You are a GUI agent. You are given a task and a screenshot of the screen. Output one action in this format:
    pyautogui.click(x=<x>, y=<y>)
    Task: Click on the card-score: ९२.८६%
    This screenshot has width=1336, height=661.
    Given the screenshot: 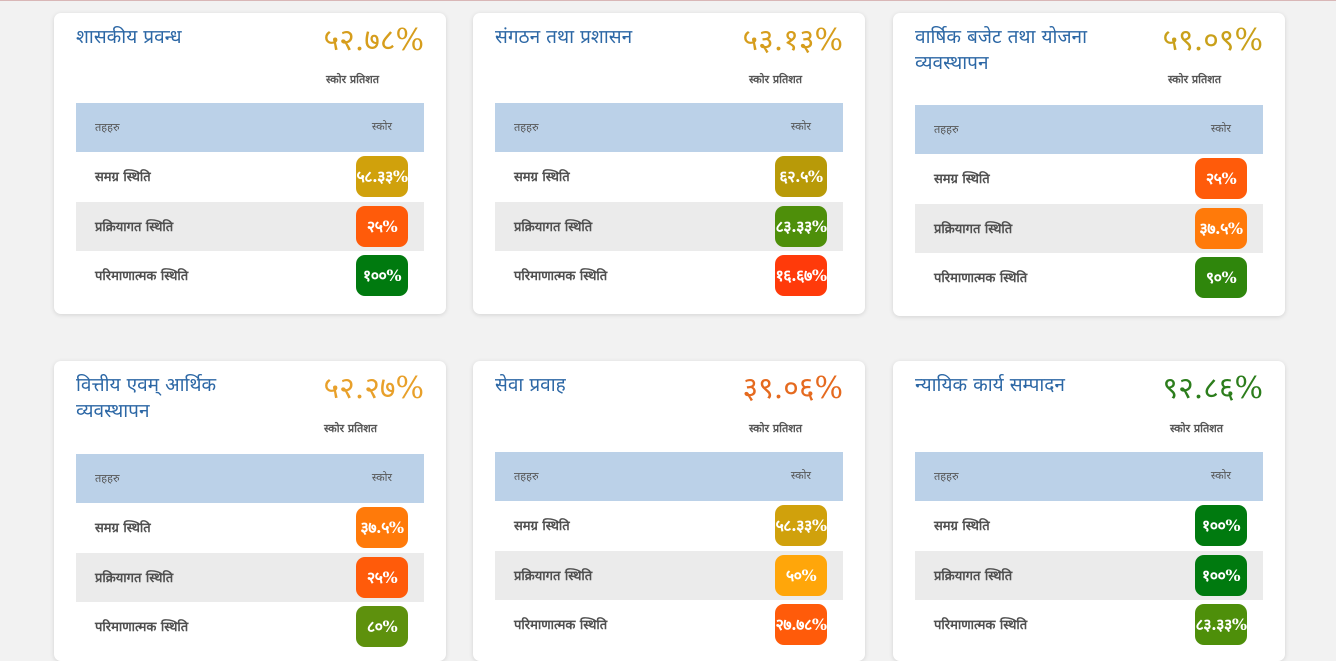 What is the action you would take?
    pyautogui.click(x=1212, y=388)
    